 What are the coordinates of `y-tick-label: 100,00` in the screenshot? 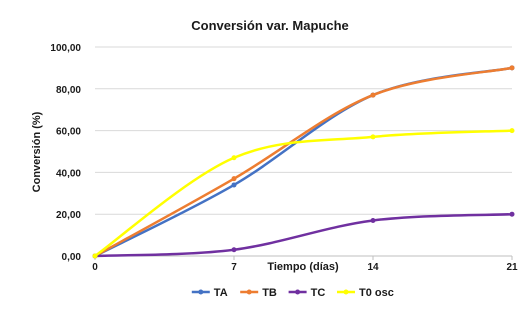 It's located at (65, 48).